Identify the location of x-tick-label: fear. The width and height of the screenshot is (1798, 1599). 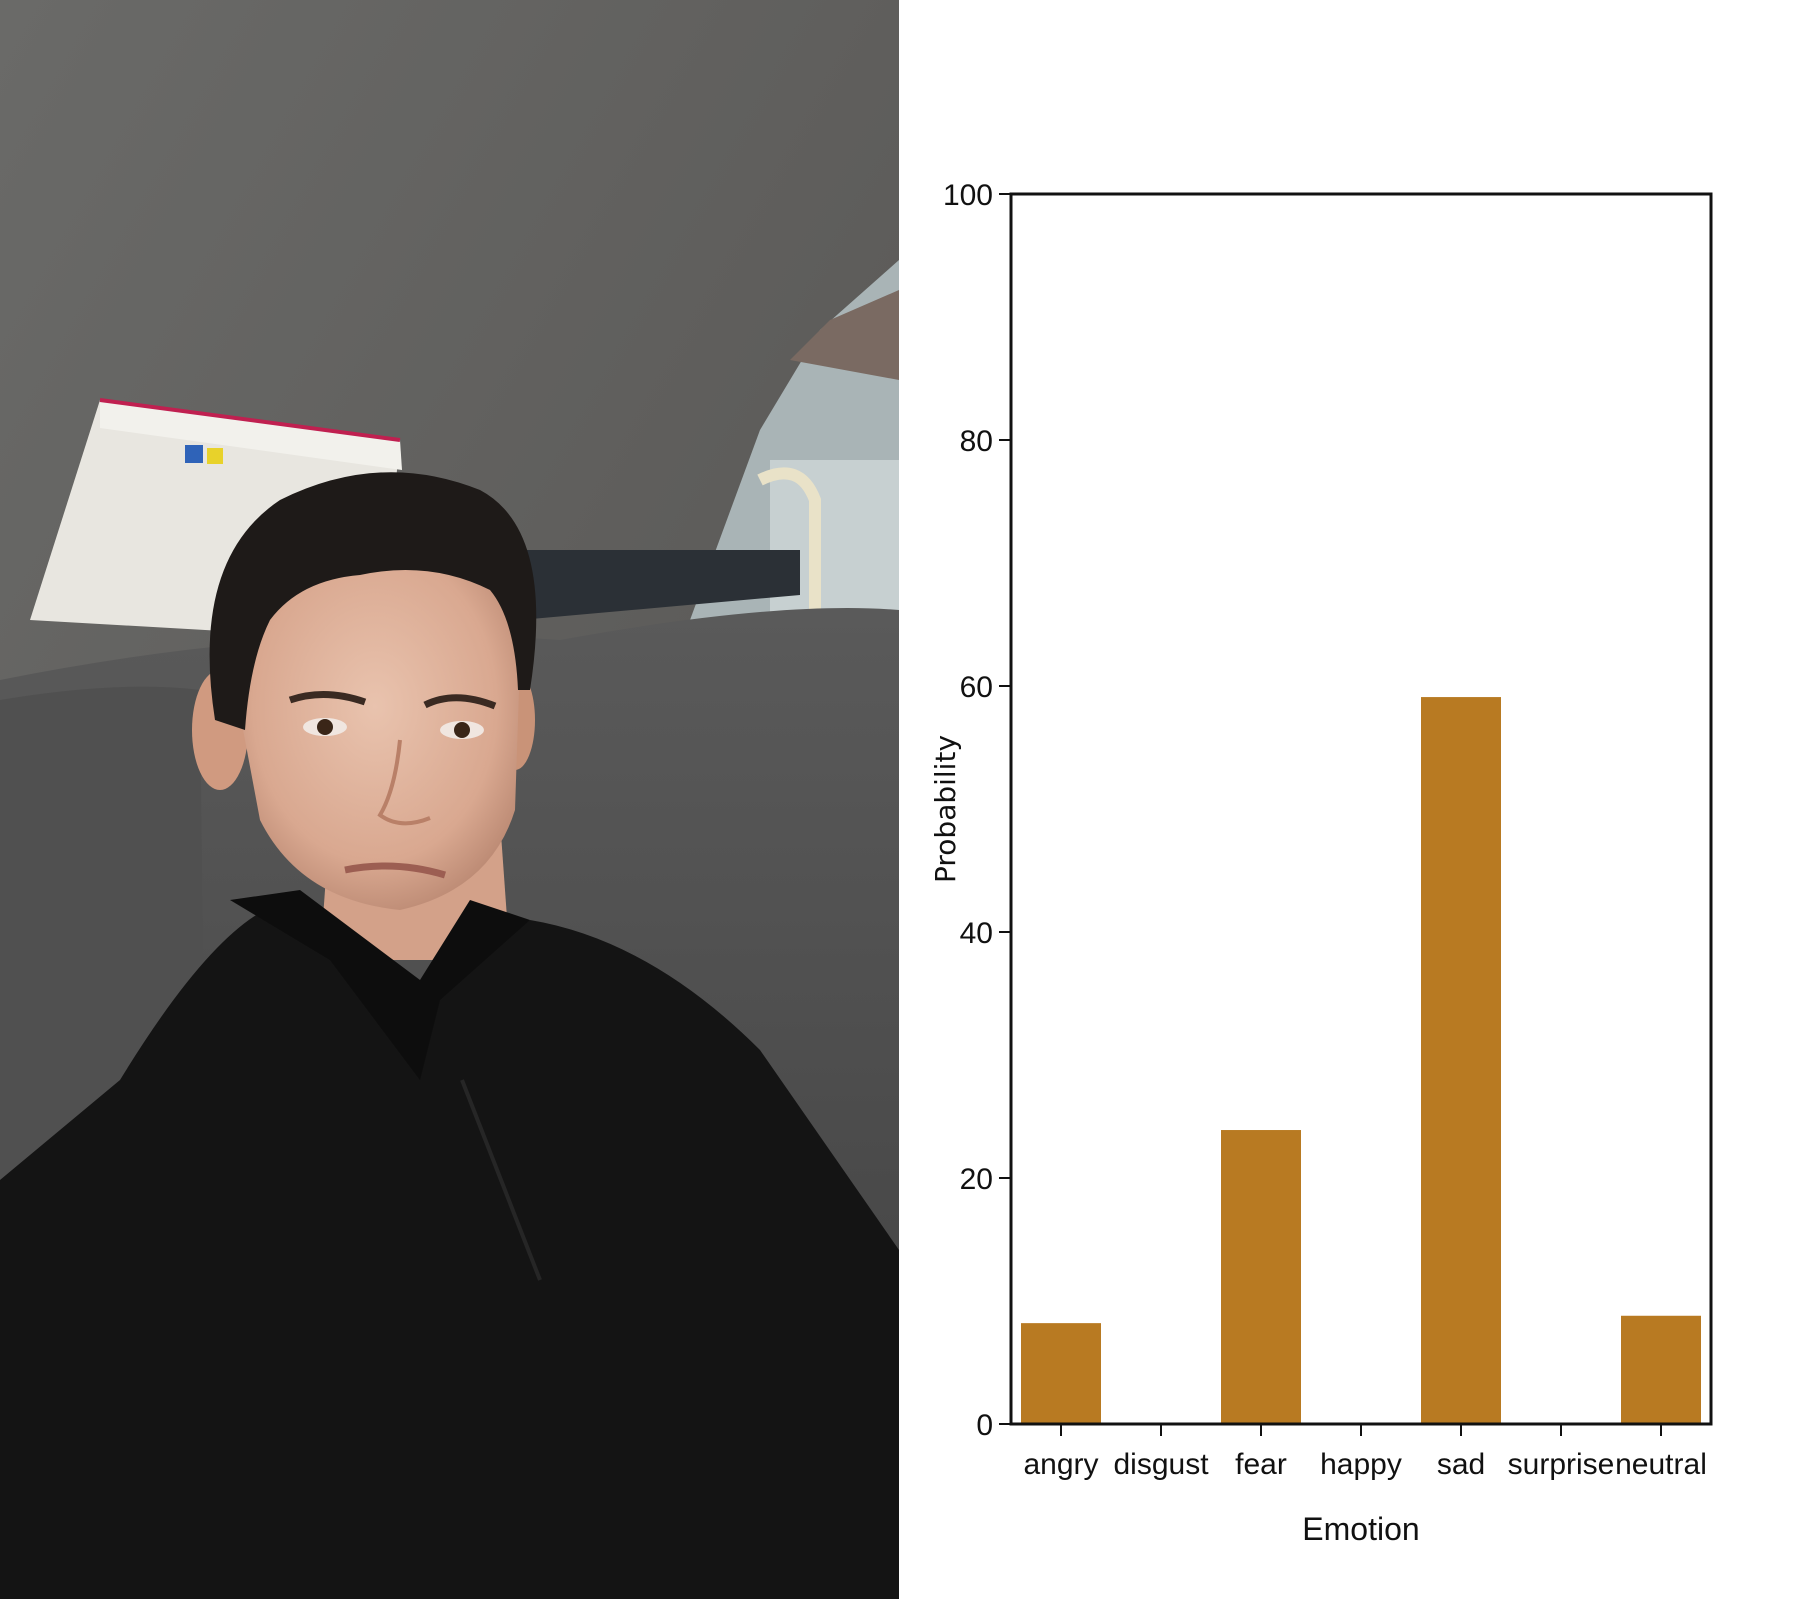
(1261, 1464).